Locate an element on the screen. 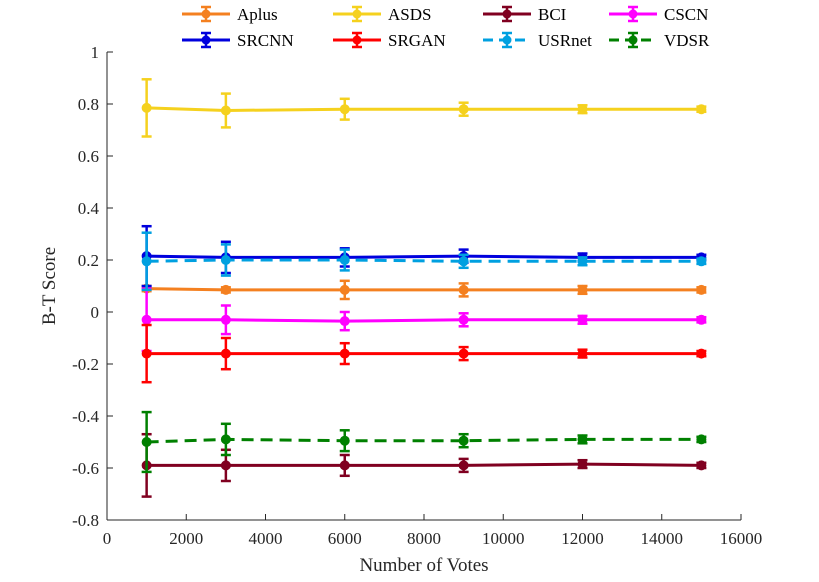 This screenshot has width=819, height=582. x-tick-label: 14000 is located at coordinates (662, 538).